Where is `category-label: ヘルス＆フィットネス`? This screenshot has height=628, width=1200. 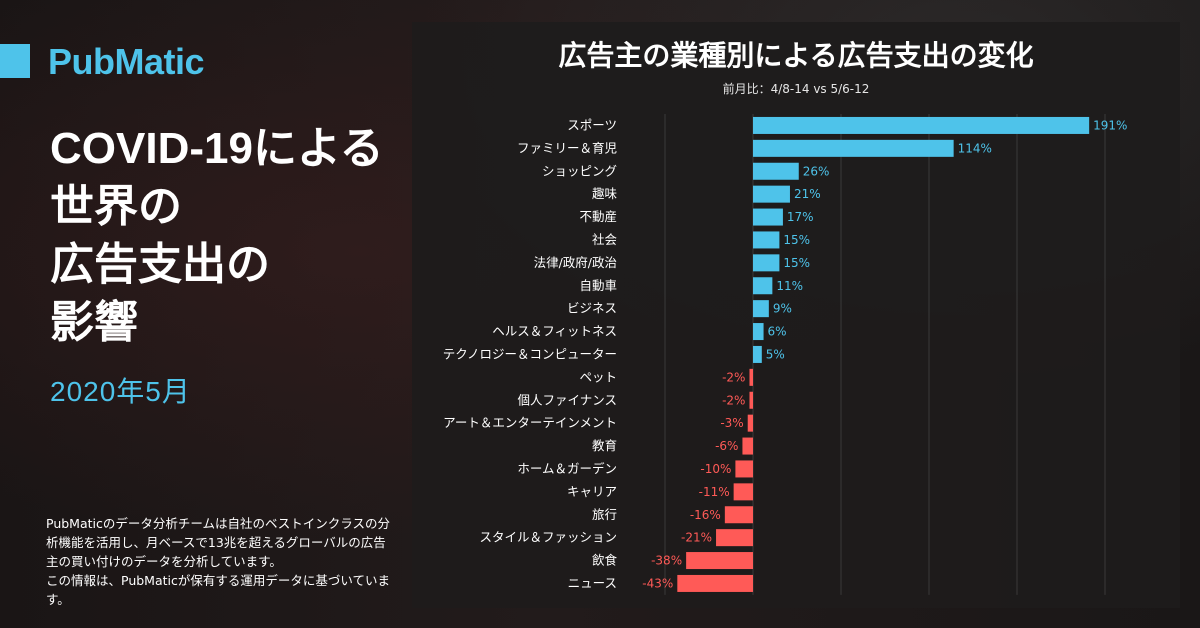 category-label: ヘルス＆フィットネス is located at coordinates (554, 331).